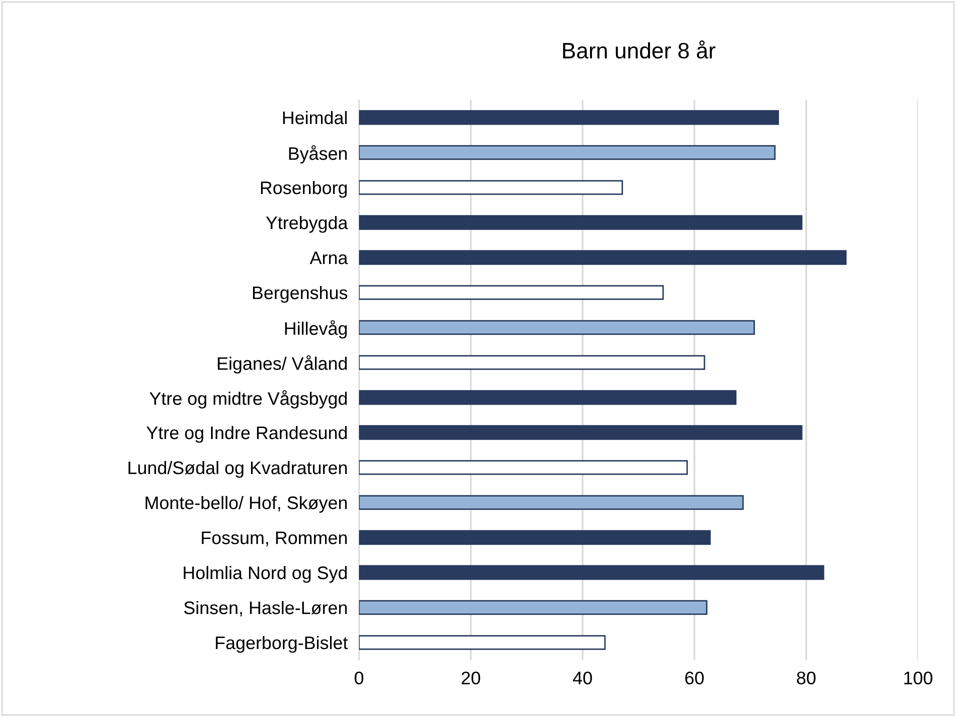 This screenshot has width=956, height=717. Describe the element at coordinates (274, 539) in the screenshot. I see `y-tick-label: Fossum, Rommen` at that location.